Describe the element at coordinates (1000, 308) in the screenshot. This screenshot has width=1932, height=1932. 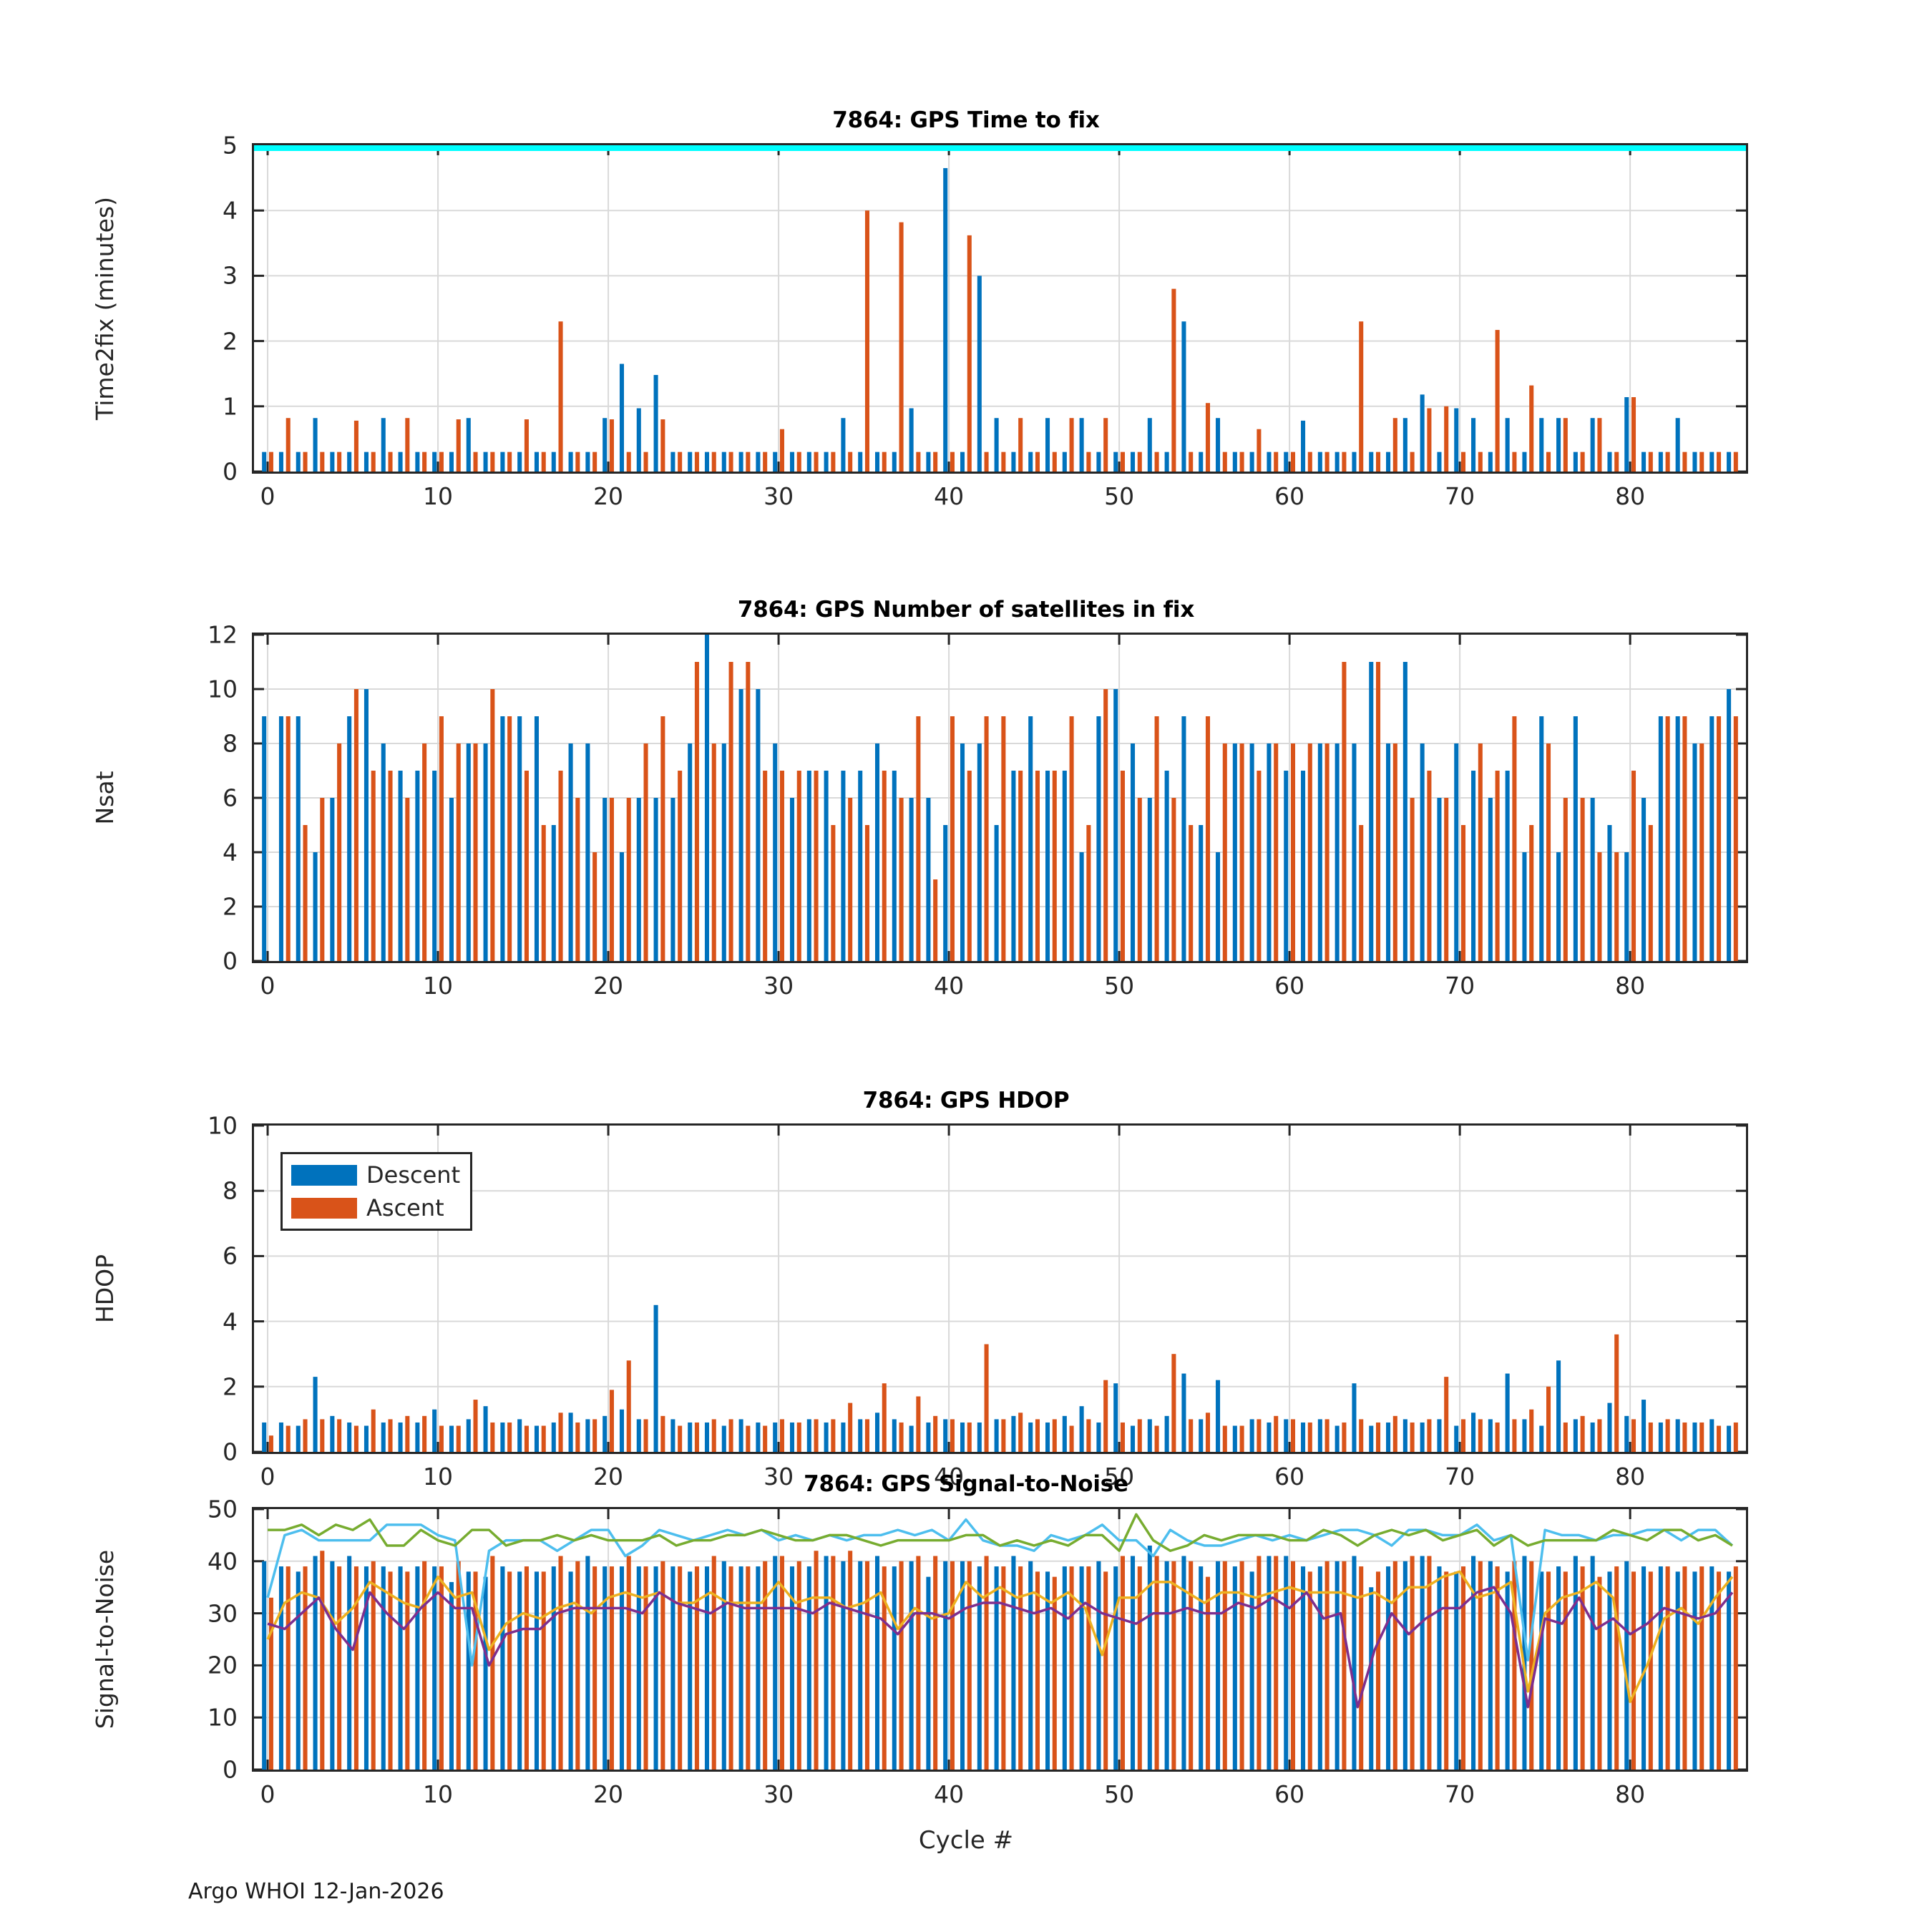
I see `plot-canvas-time-to-fix` at that location.